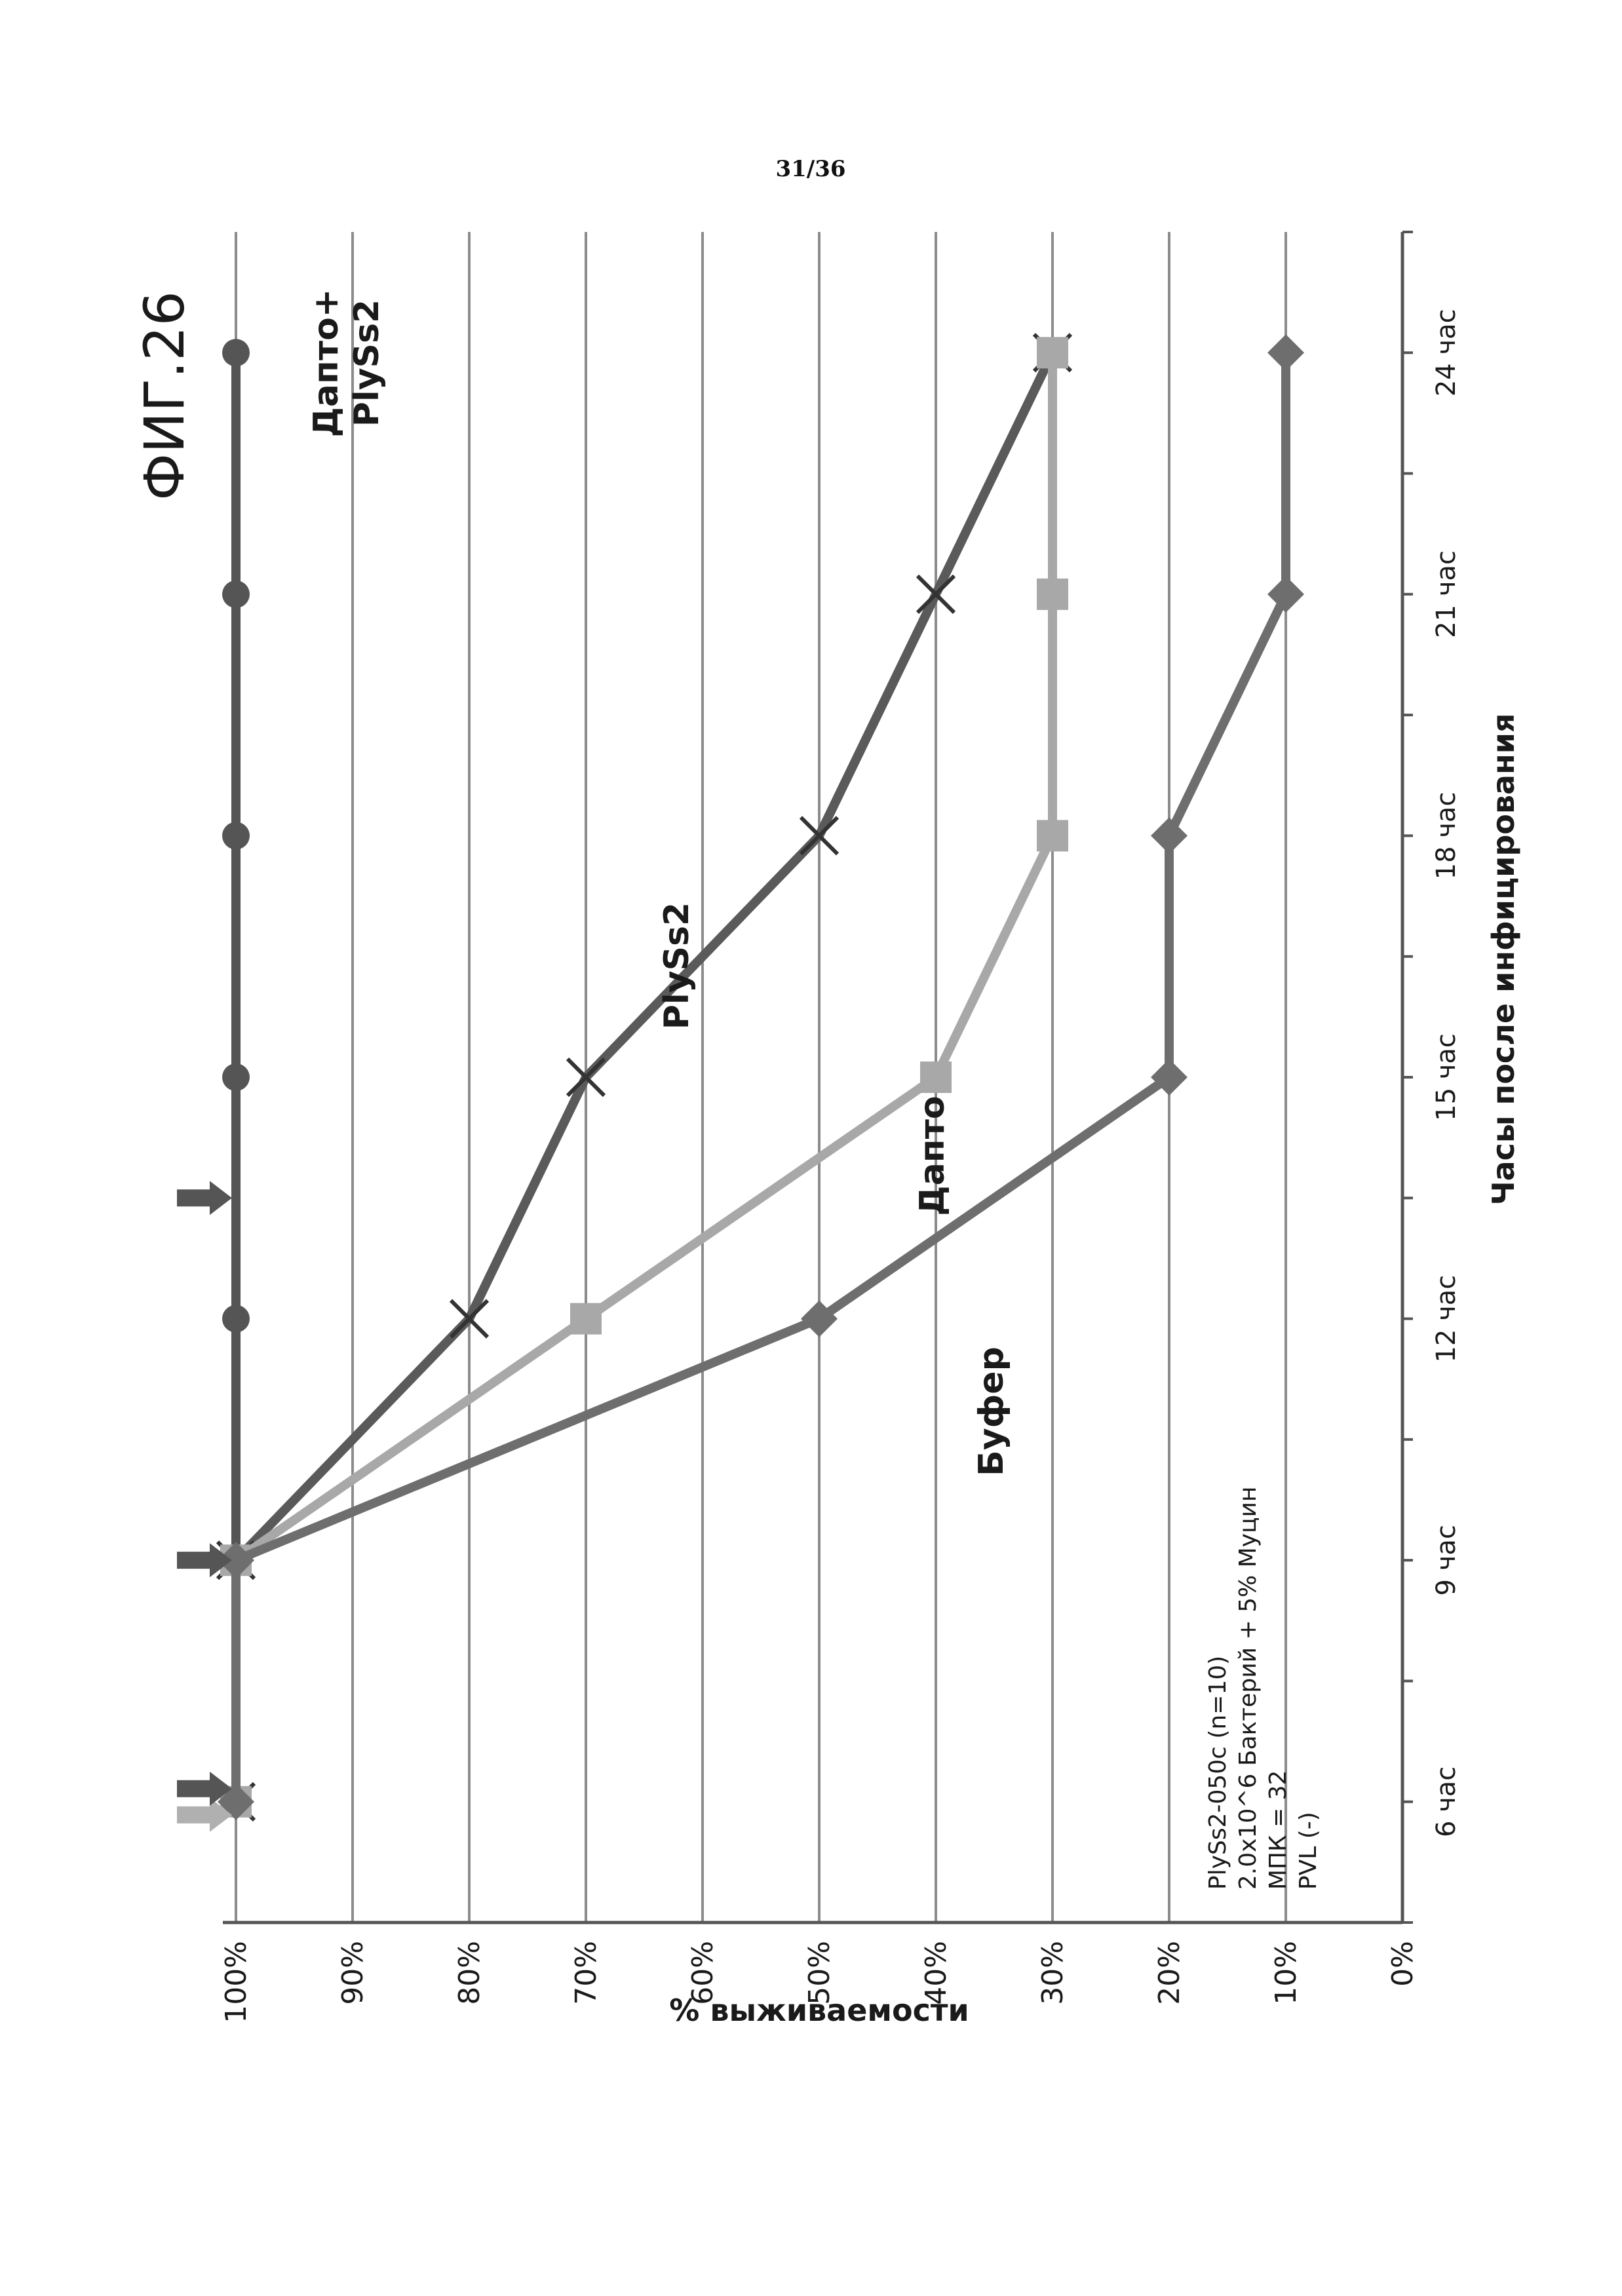  I want to click on x-tick-label: 15 час, so click(1446, 1077).